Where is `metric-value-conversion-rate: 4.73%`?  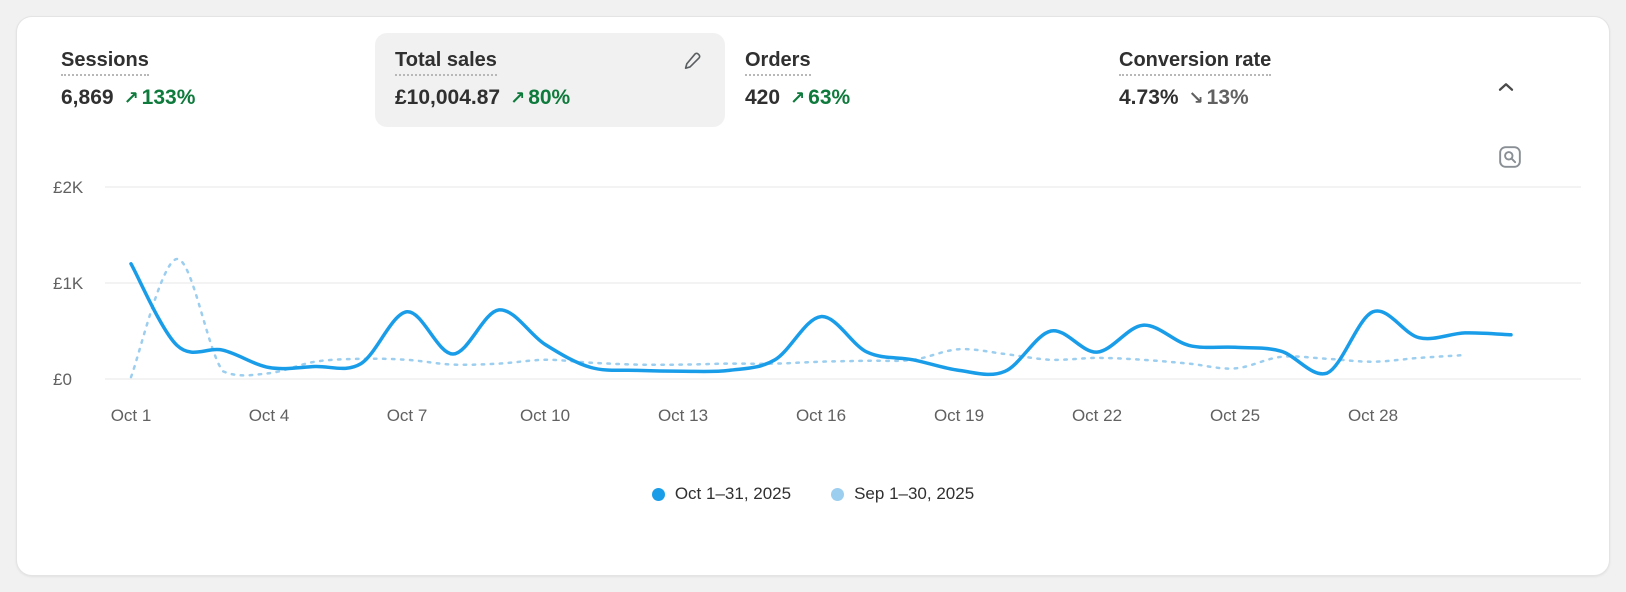
metric-value-conversion-rate: 4.73% is located at coordinates (1149, 97).